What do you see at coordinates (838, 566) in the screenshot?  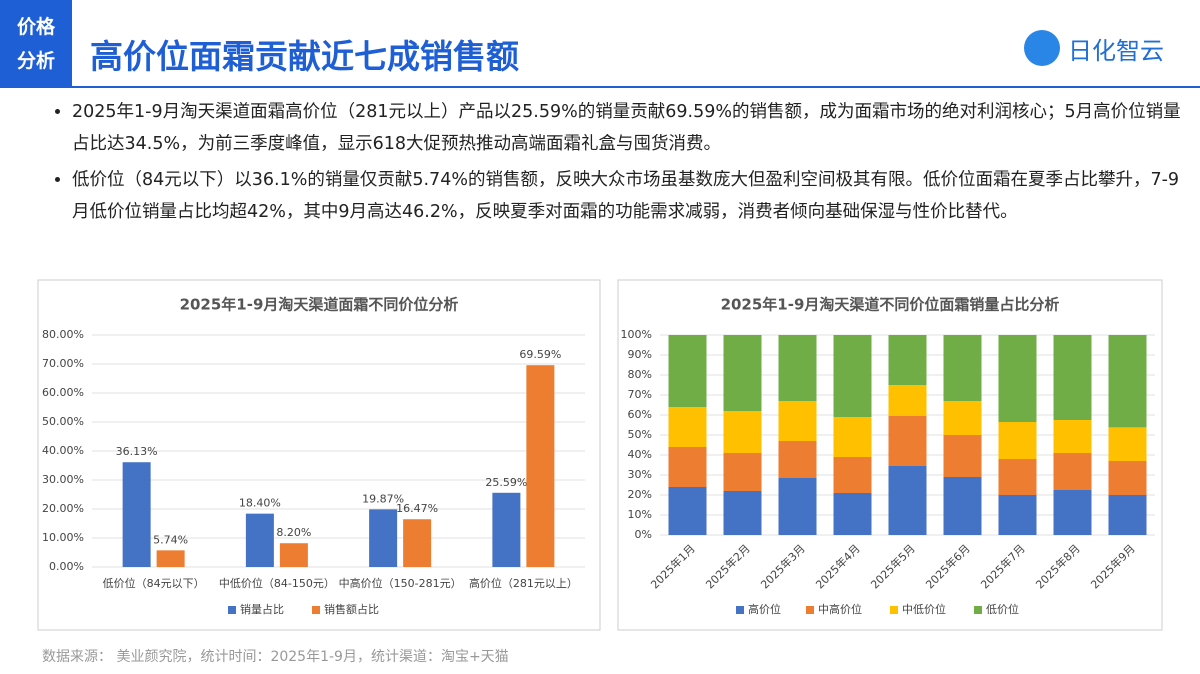 I see `x-tick-label: 2025年4月` at bounding box center [838, 566].